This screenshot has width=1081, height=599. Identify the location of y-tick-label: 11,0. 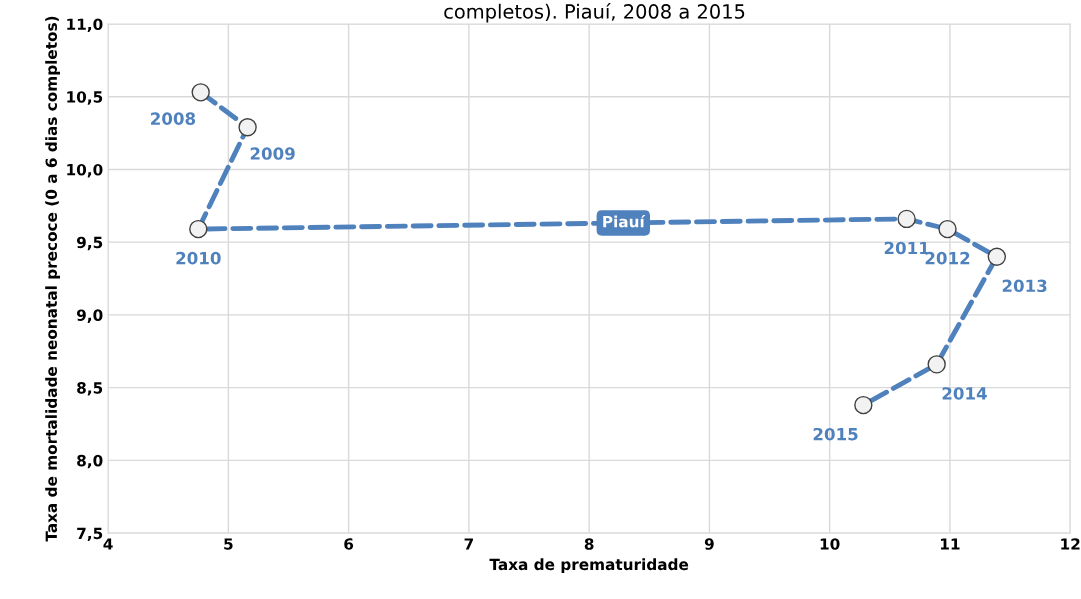
(85, 25).